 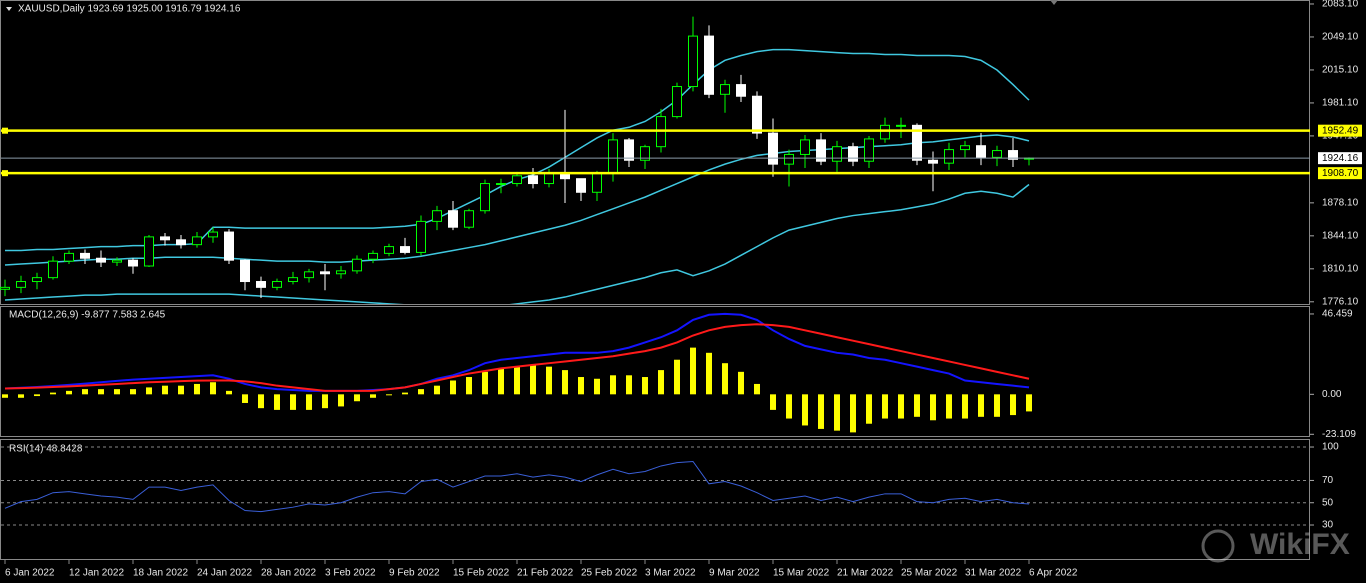 I want to click on shift-marker, so click(x=1054, y=2).